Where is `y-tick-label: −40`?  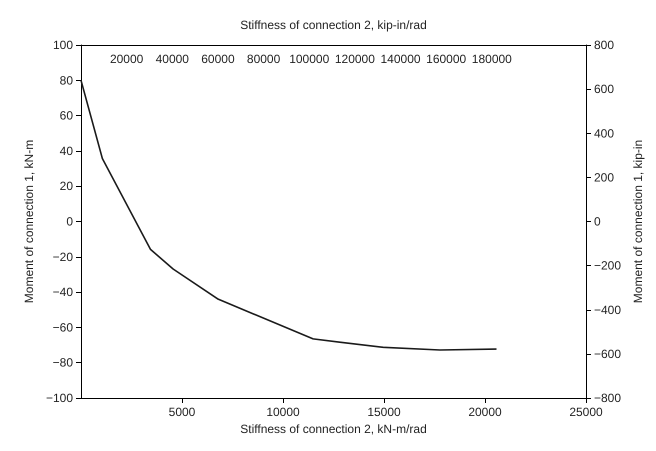
y-tick-label: −40 is located at coordinates (63, 292).